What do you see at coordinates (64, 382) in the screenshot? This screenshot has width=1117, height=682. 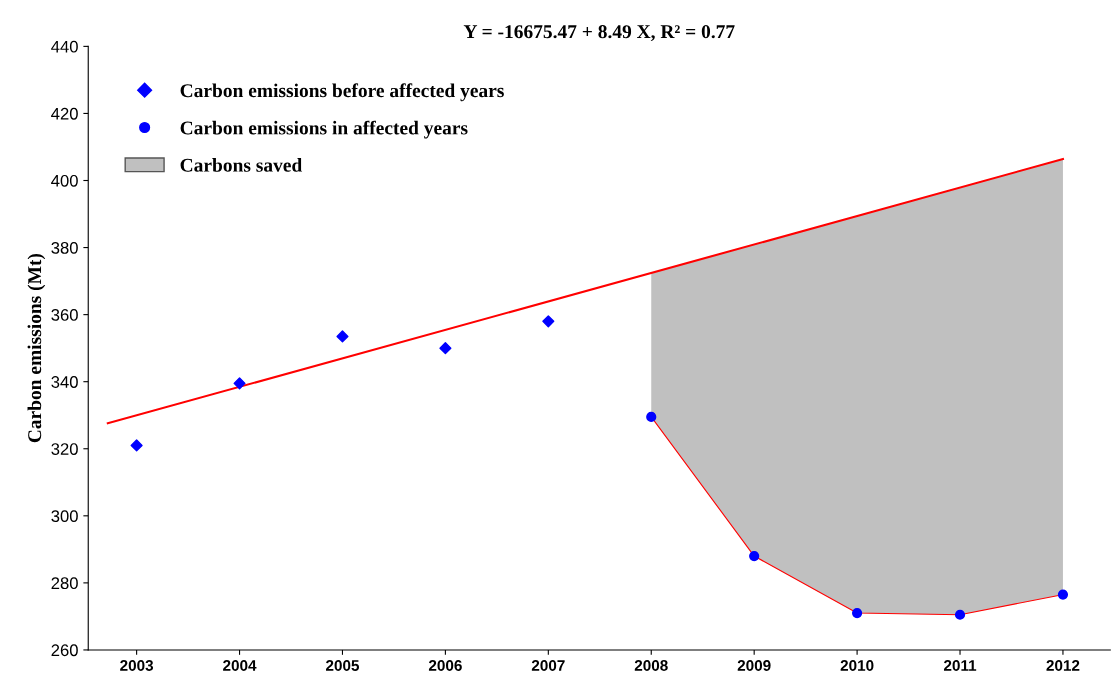 I see `y-tick-label: 340` at bounding box center [64, 382].